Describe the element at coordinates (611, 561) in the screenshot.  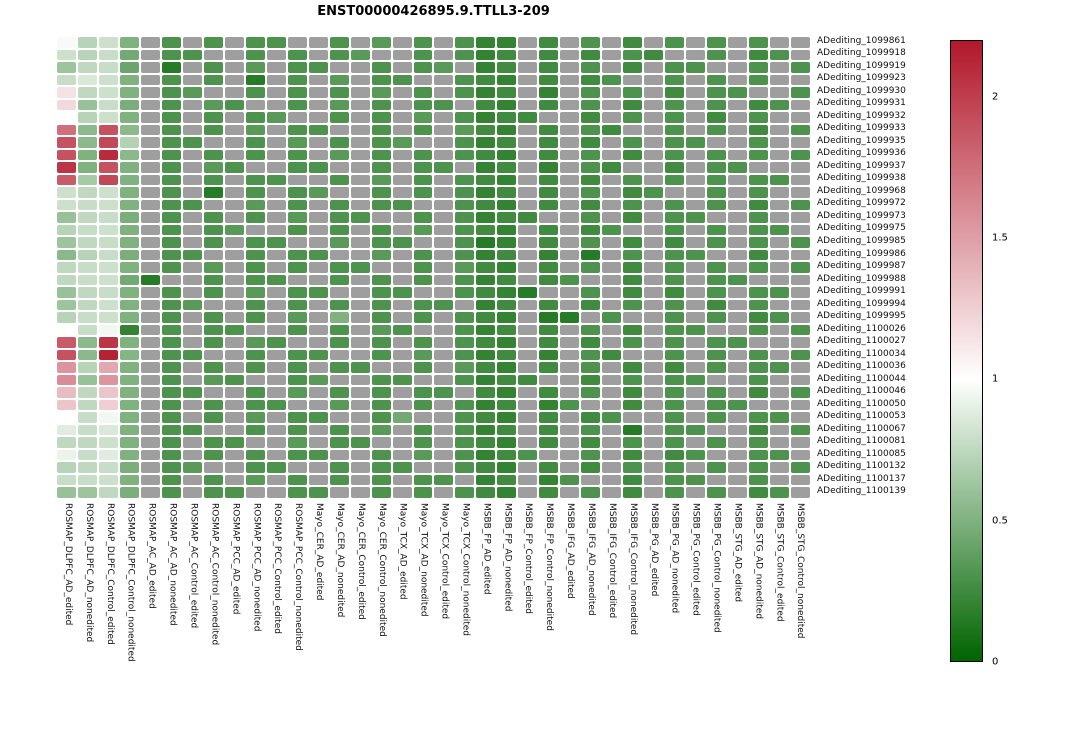
I see `column-label: MSBB_IFG_Control_edited` at that location.